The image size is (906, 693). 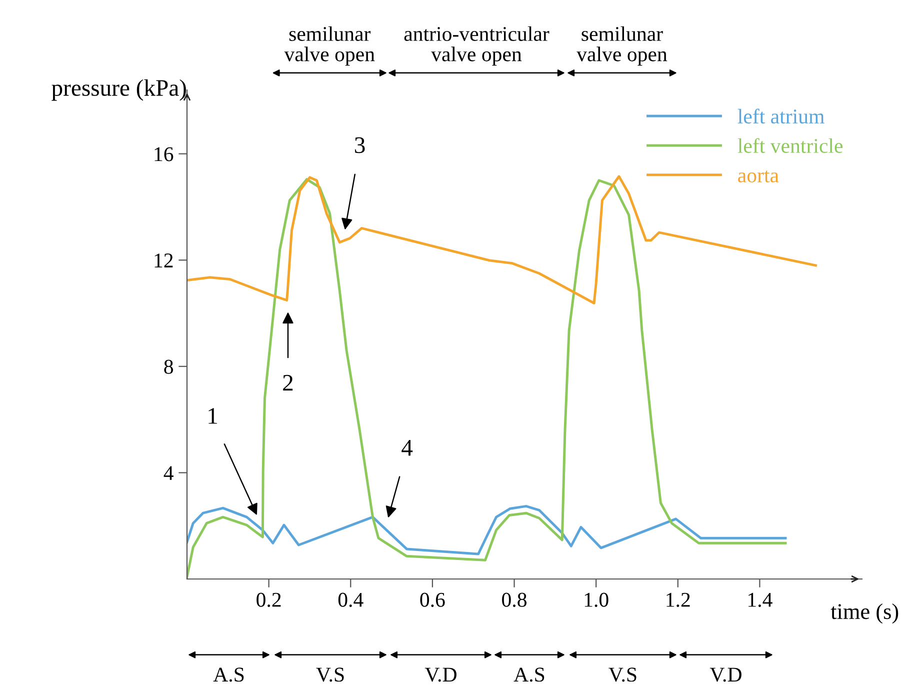 I want to click on annotation: 2, so click(x=288, y=382).